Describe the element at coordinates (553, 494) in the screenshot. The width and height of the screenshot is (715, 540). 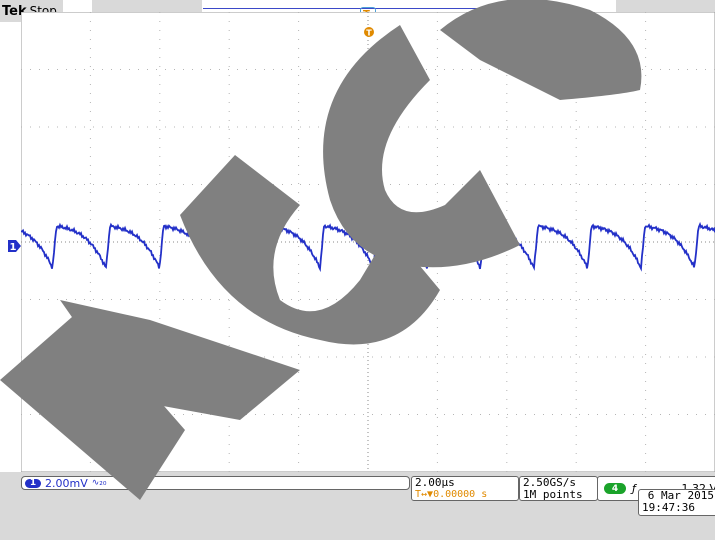
I see `record-length: 1M points` at that location.